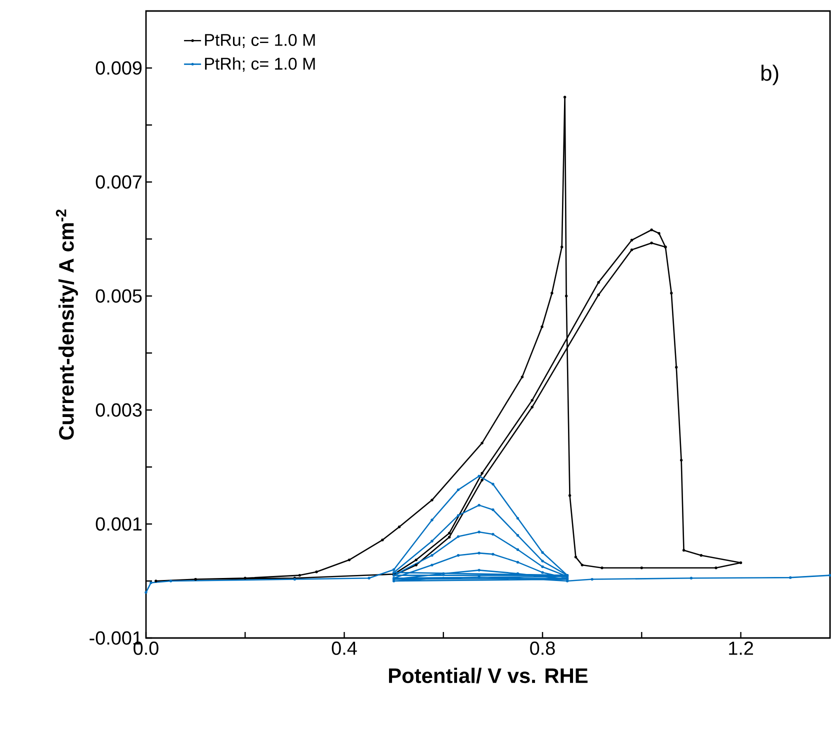 This screenshot has width=831, height=734. Describe the element at coordinates (119, 182) in the screenshot. I see `y-tick-label: 0.007` at that location.